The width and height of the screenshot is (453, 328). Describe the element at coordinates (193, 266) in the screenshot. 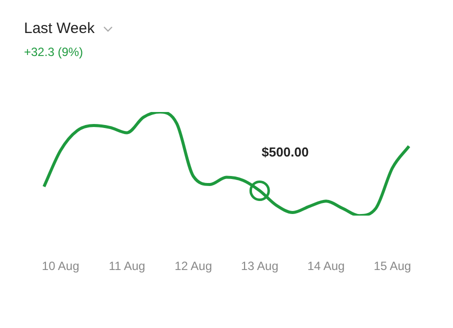

I see `x-tick-label: 12 Aug` at that location.